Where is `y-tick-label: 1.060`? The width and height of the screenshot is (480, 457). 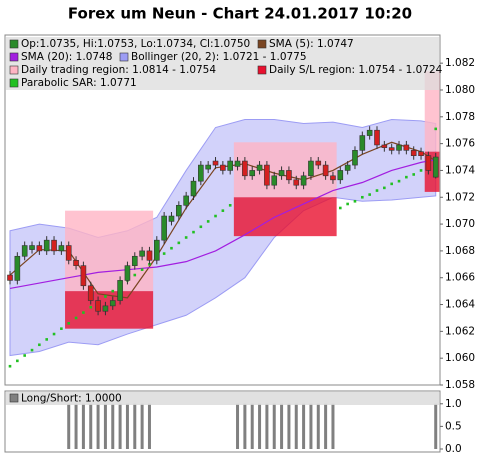 y-tick-label: 1.060 is located at coordinates (460, 358).